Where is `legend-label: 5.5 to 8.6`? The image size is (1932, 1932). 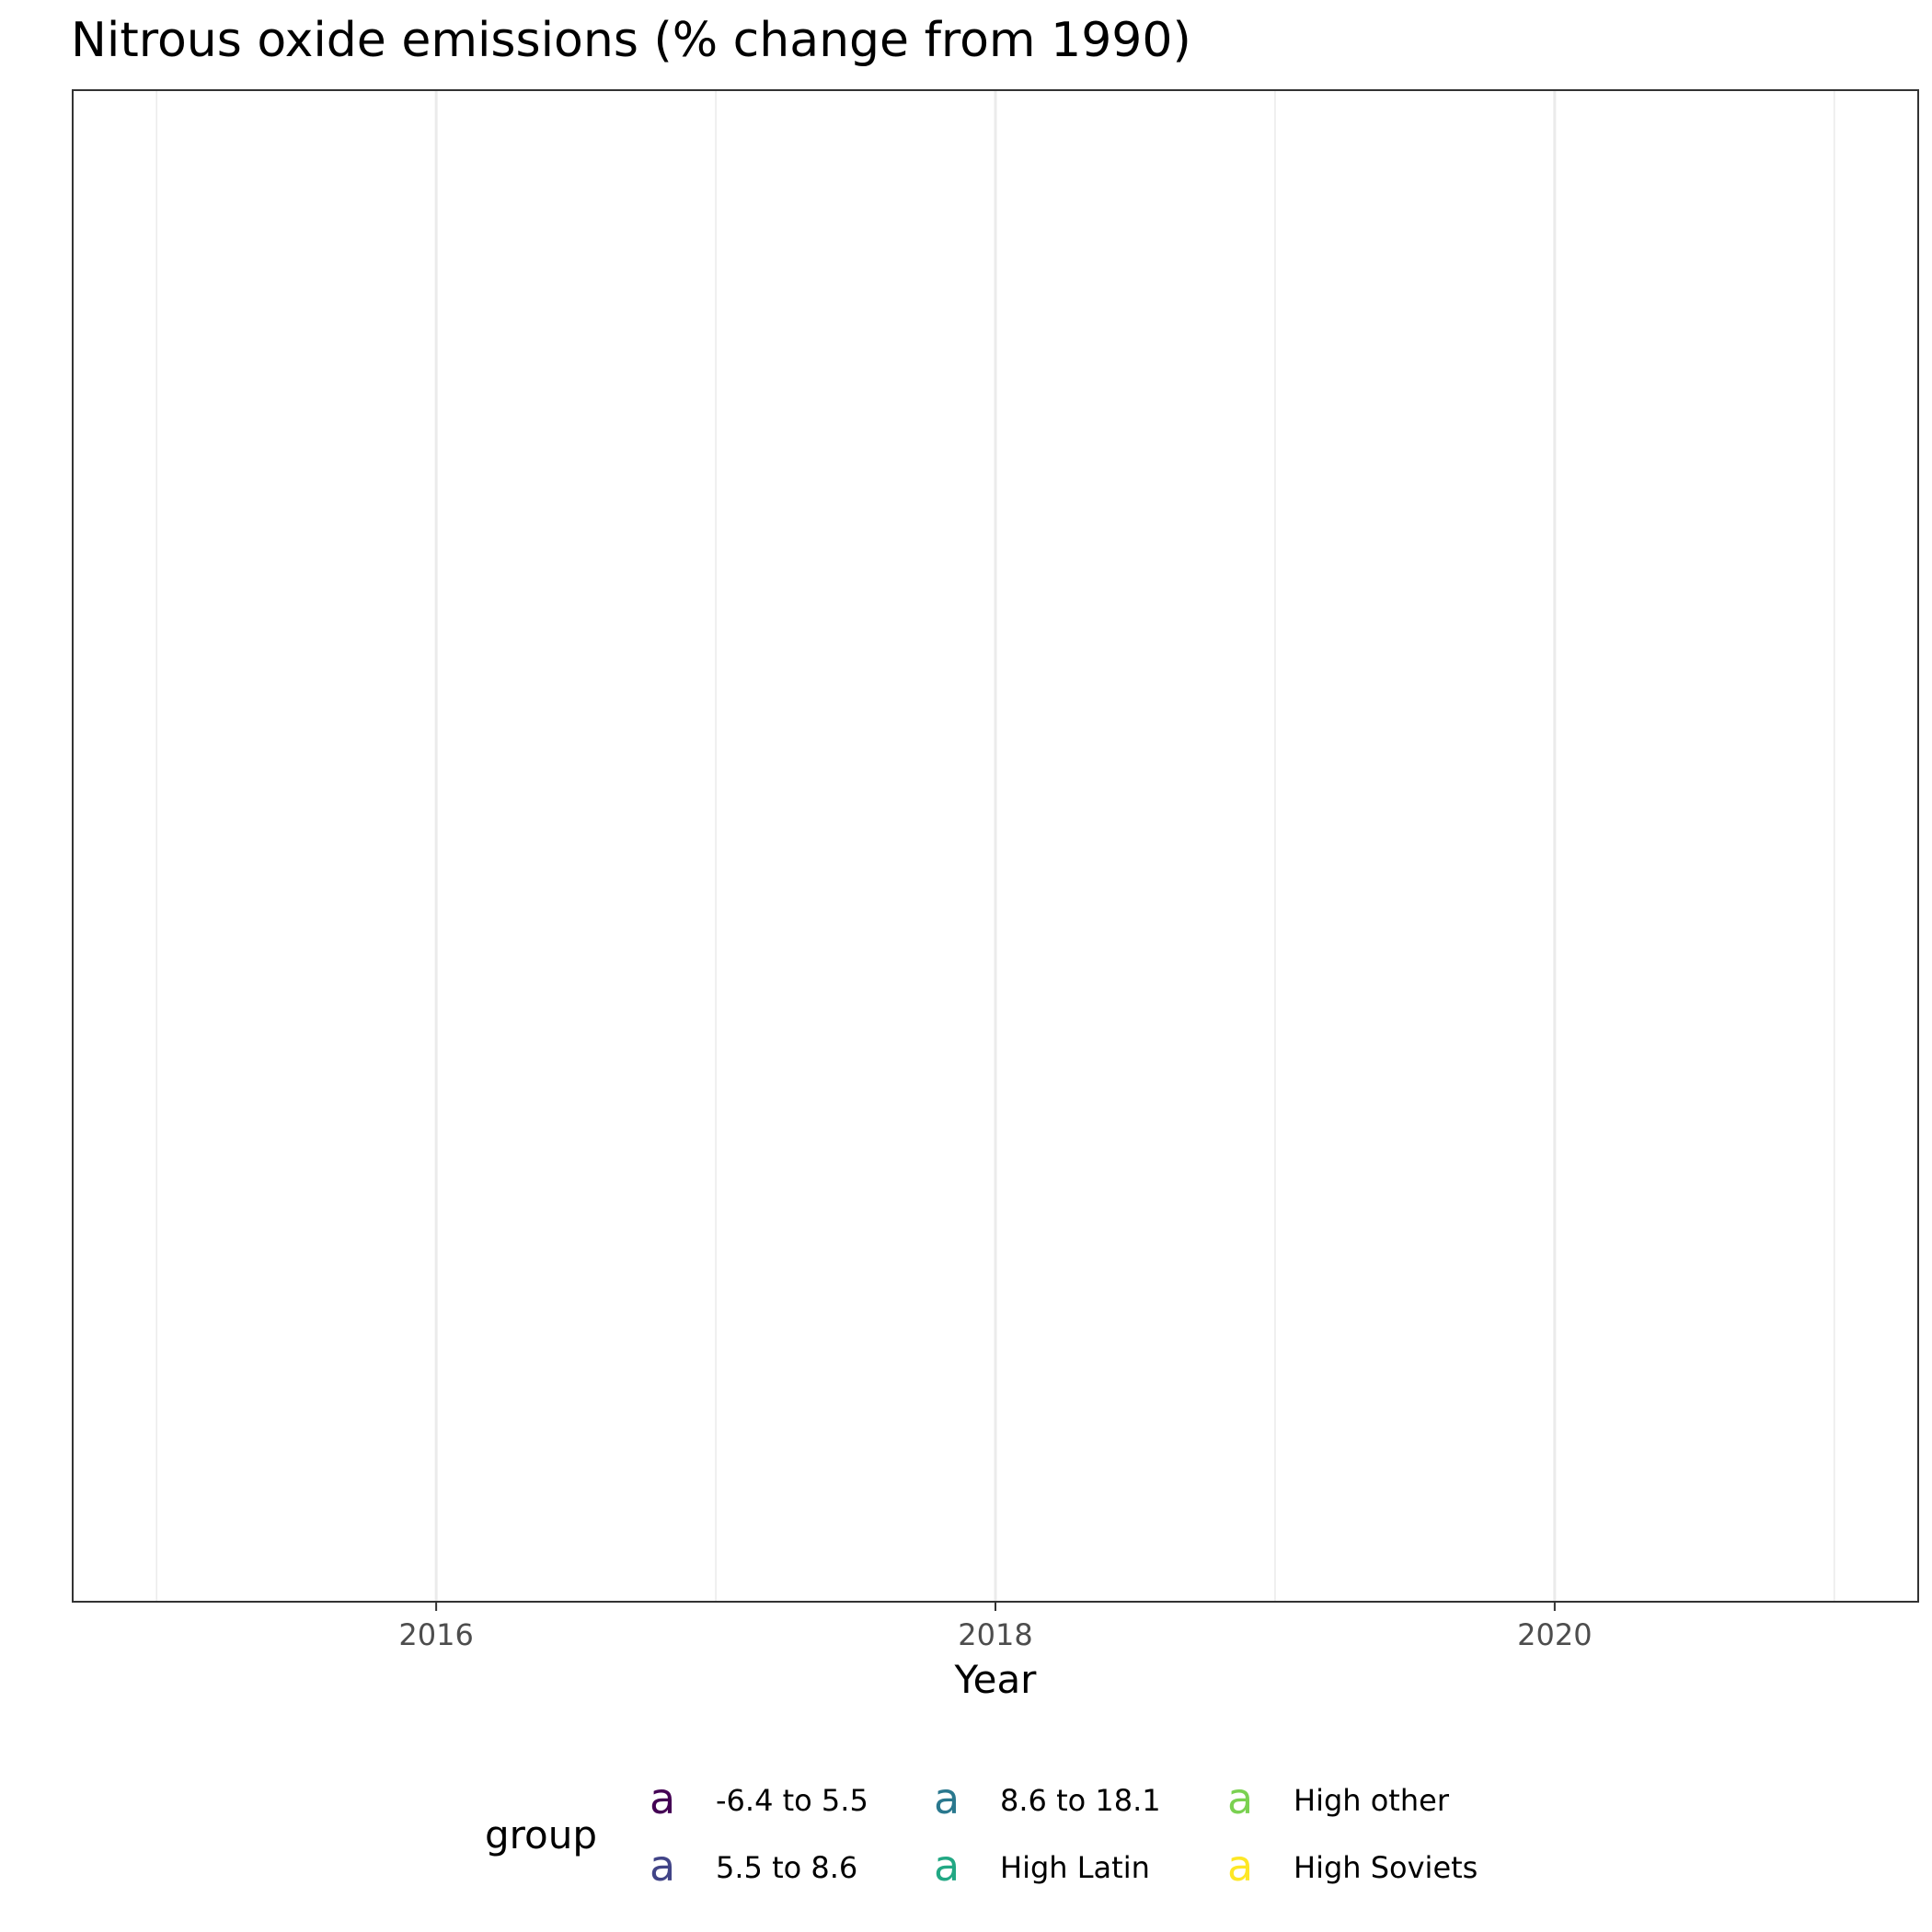
legend-label: 5.5 to 8.6 is located at coordinates (787, 1867).